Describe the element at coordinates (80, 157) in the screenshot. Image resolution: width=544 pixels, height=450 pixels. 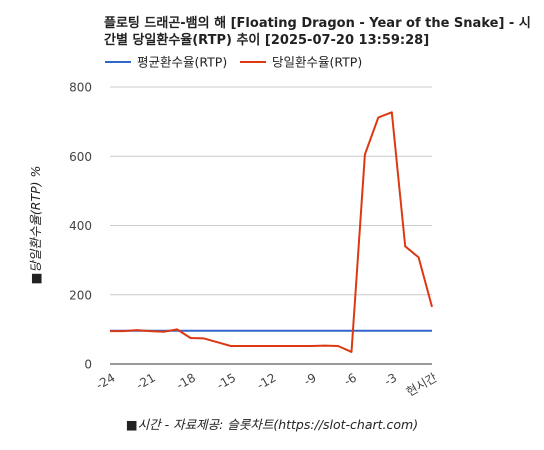
I see `y-tick-label-600: 600` at that location.